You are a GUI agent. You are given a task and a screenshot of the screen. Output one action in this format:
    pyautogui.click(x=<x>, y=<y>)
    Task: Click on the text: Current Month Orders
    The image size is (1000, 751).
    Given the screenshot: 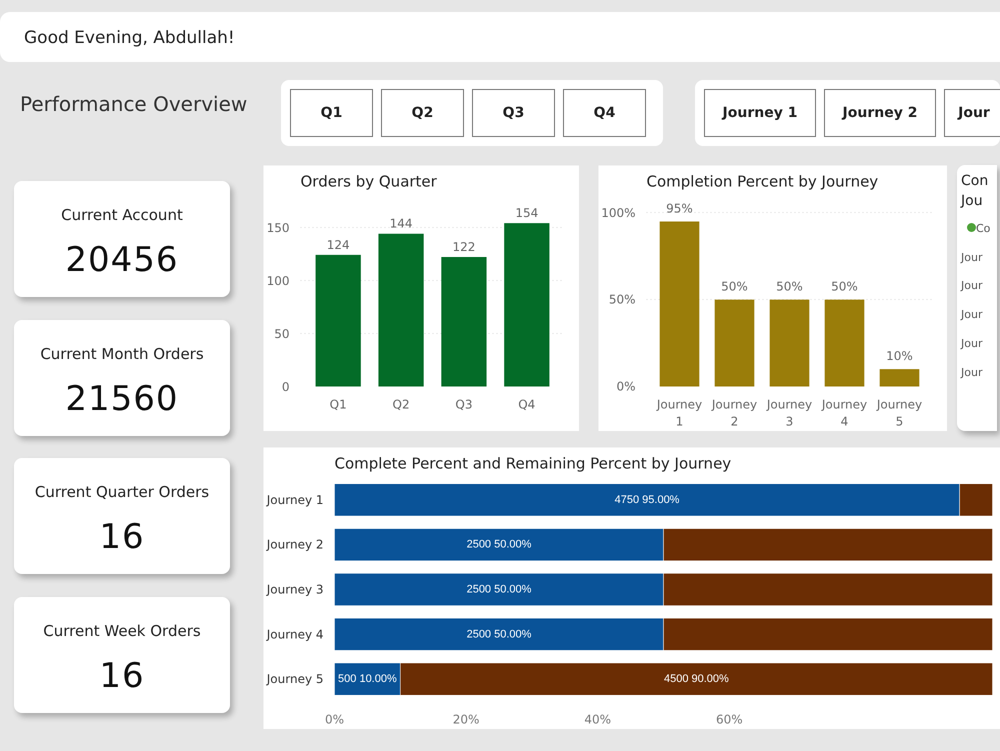 What is the action you would take?
    pyautogui.click(x=122, y=354)
    